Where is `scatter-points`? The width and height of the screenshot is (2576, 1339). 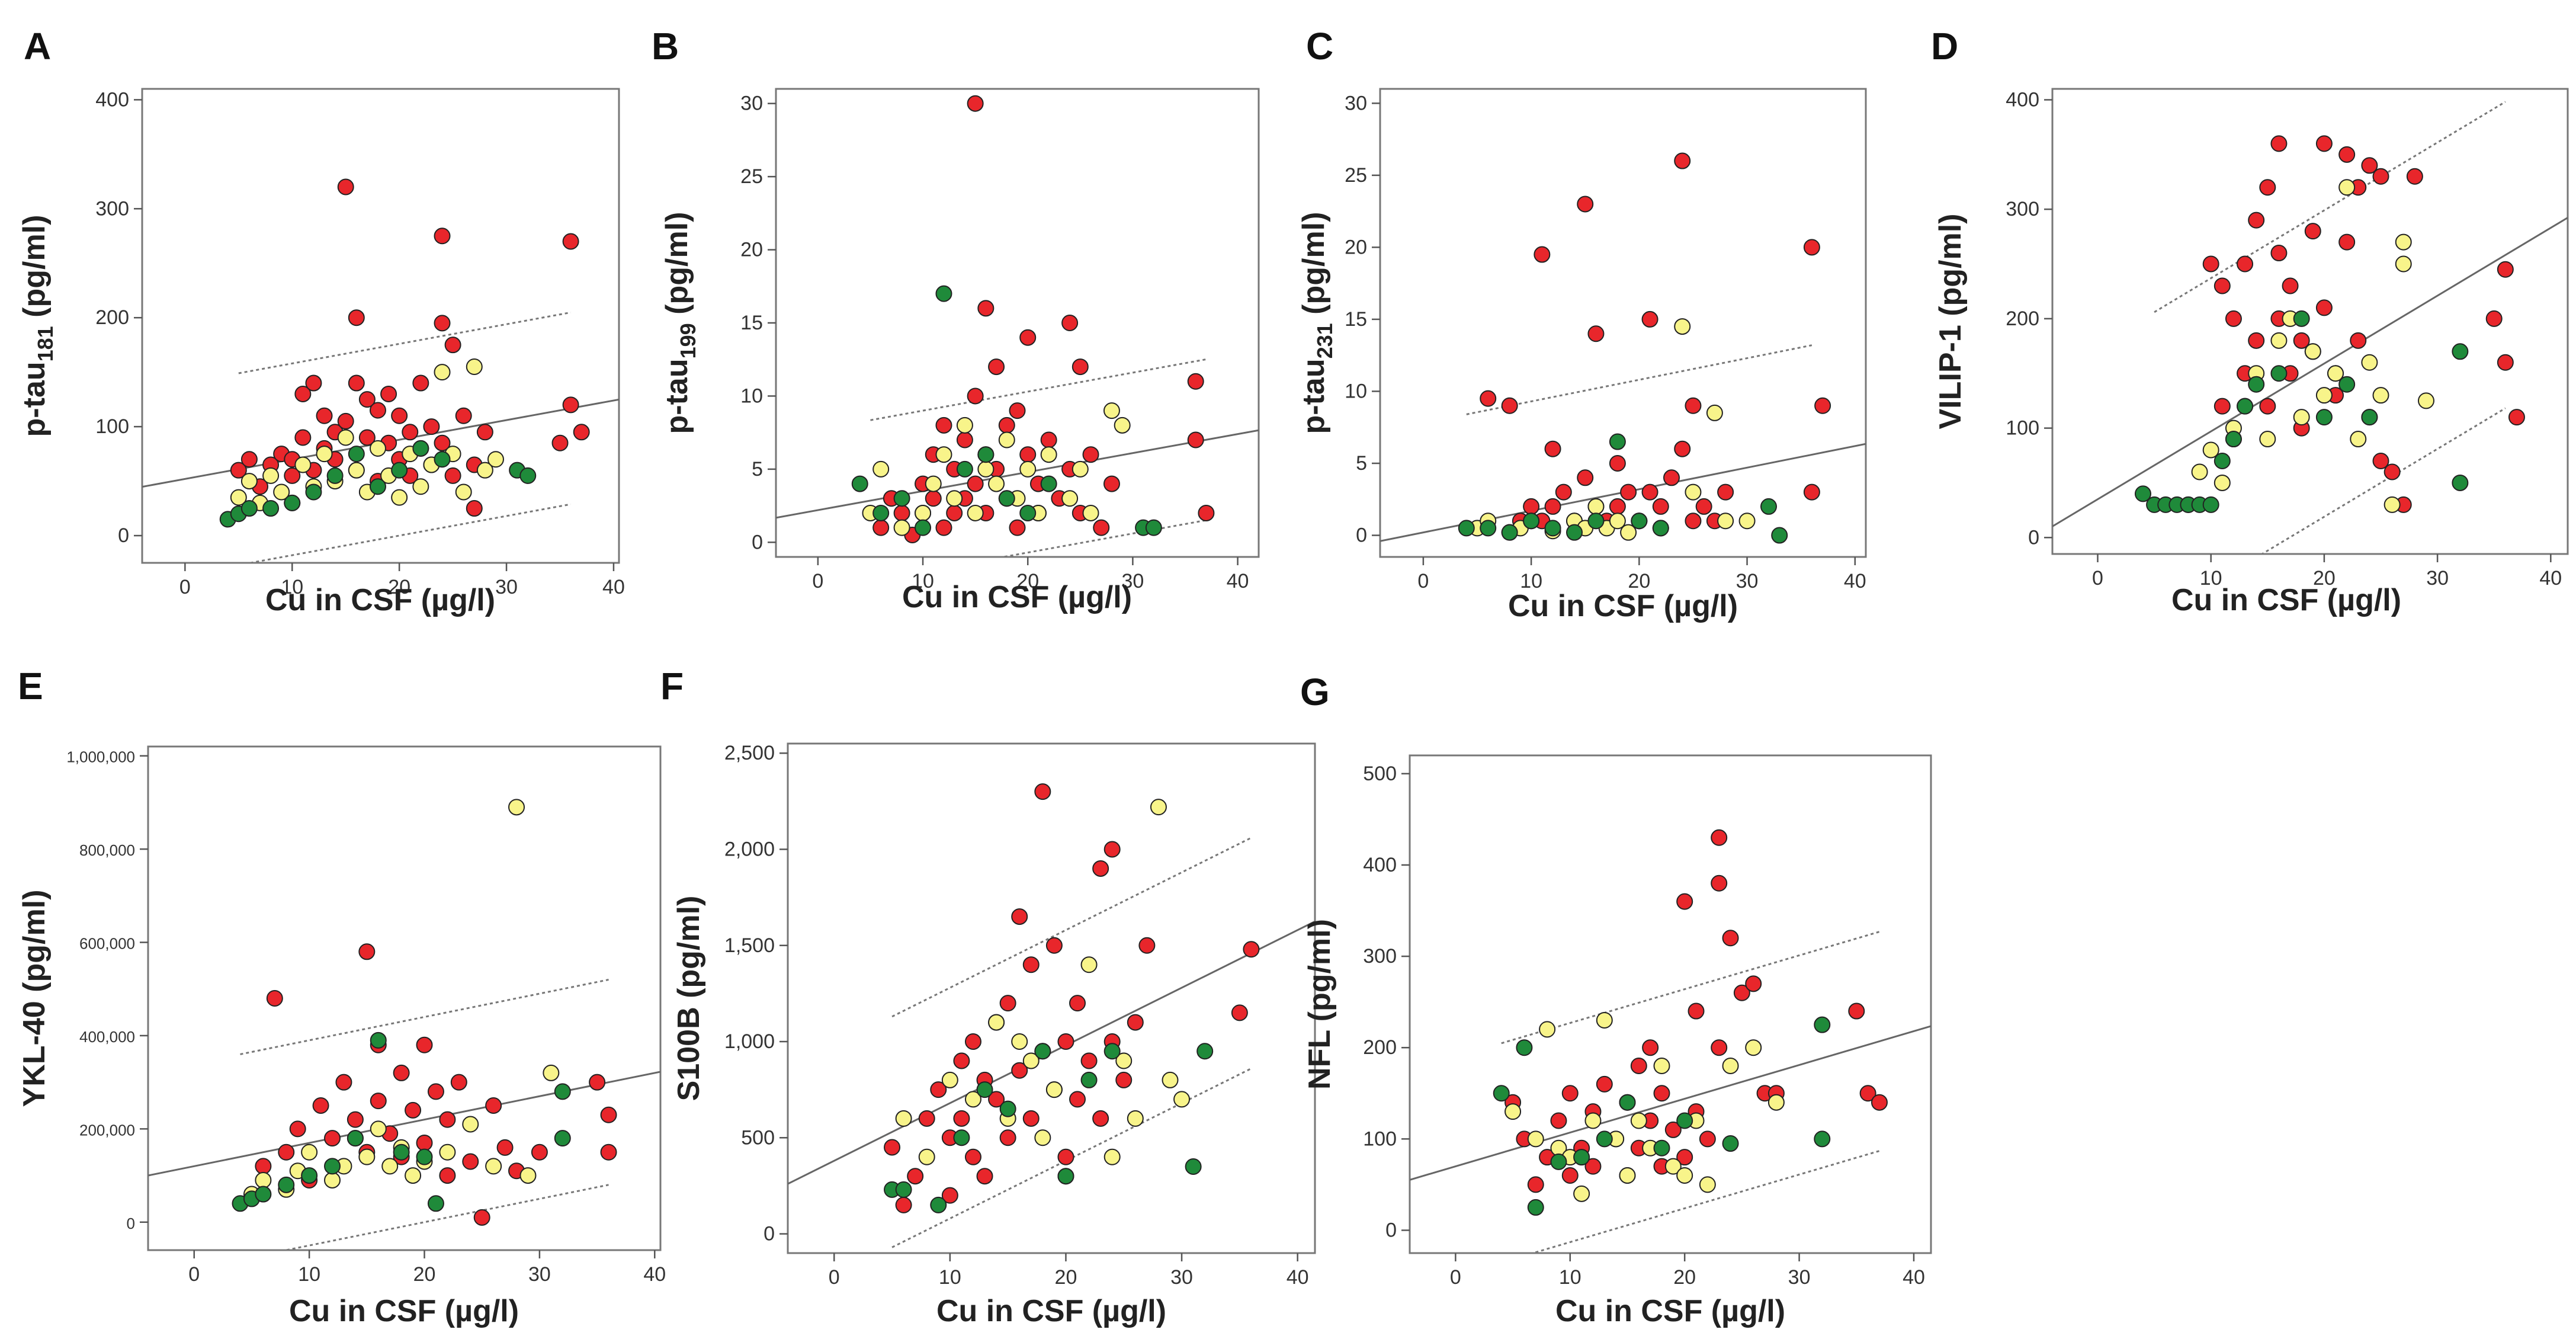 scatter-points is located at coordinates (1033, 319).